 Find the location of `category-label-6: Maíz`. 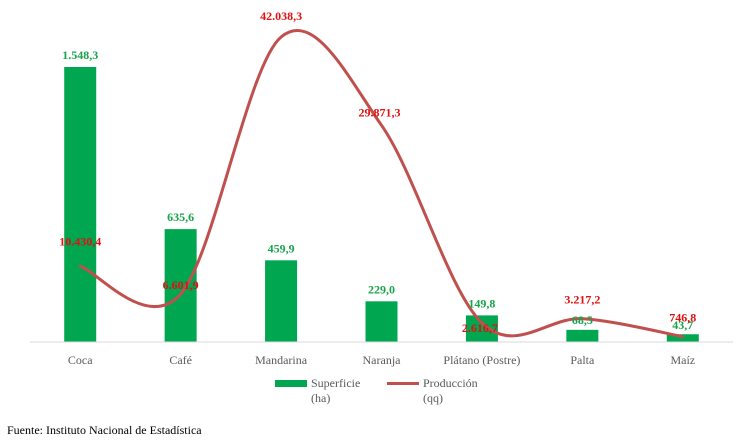

category-label-6: Maíz is located at coordinates (682, 360).